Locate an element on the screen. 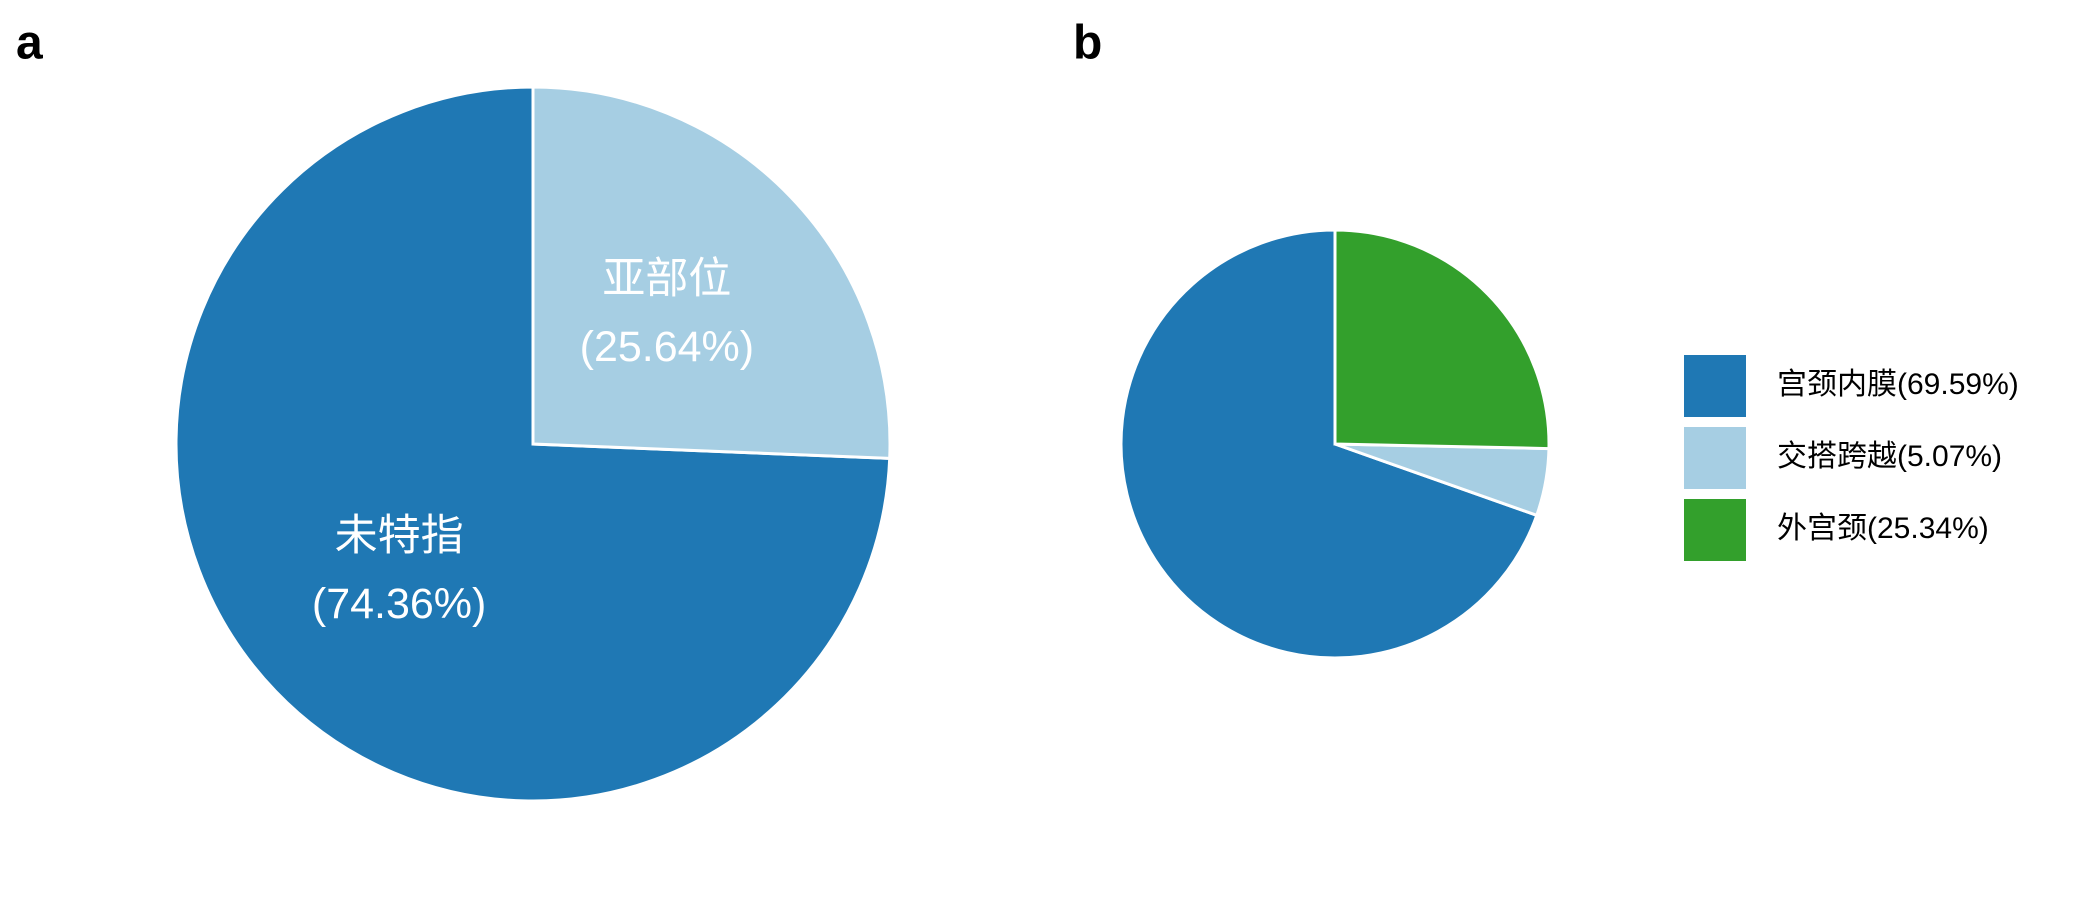 The image size is (2100, 900). legend-label: 外宫颈 is located at coordinates (1822, 528).